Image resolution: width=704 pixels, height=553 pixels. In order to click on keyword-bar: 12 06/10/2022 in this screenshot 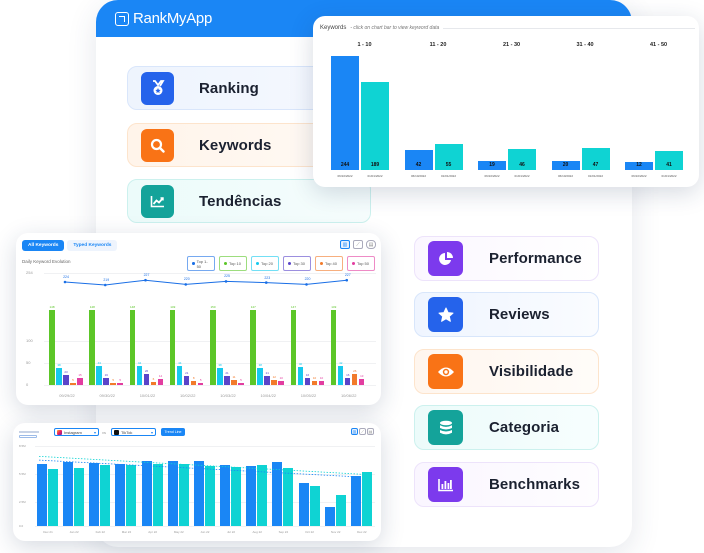, I will do `click(639, 170)`.